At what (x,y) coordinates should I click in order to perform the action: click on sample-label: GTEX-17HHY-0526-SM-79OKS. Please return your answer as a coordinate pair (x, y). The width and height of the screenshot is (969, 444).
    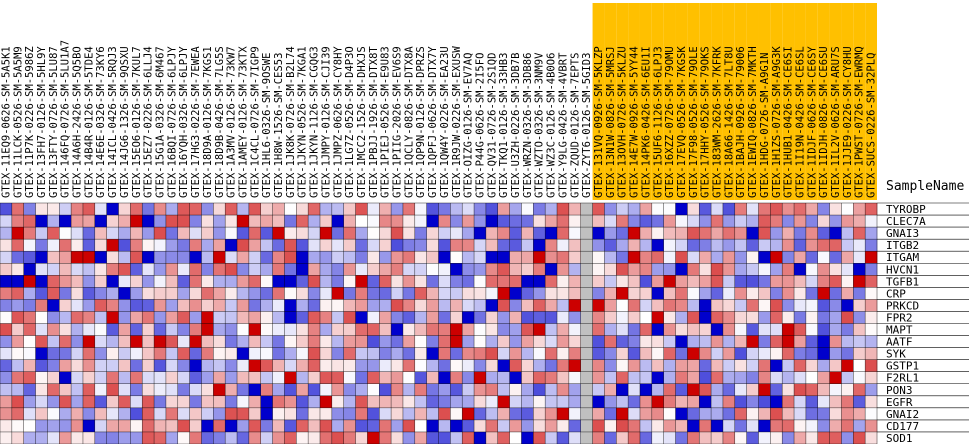
    Looking at the image, I should click on (706, 122).